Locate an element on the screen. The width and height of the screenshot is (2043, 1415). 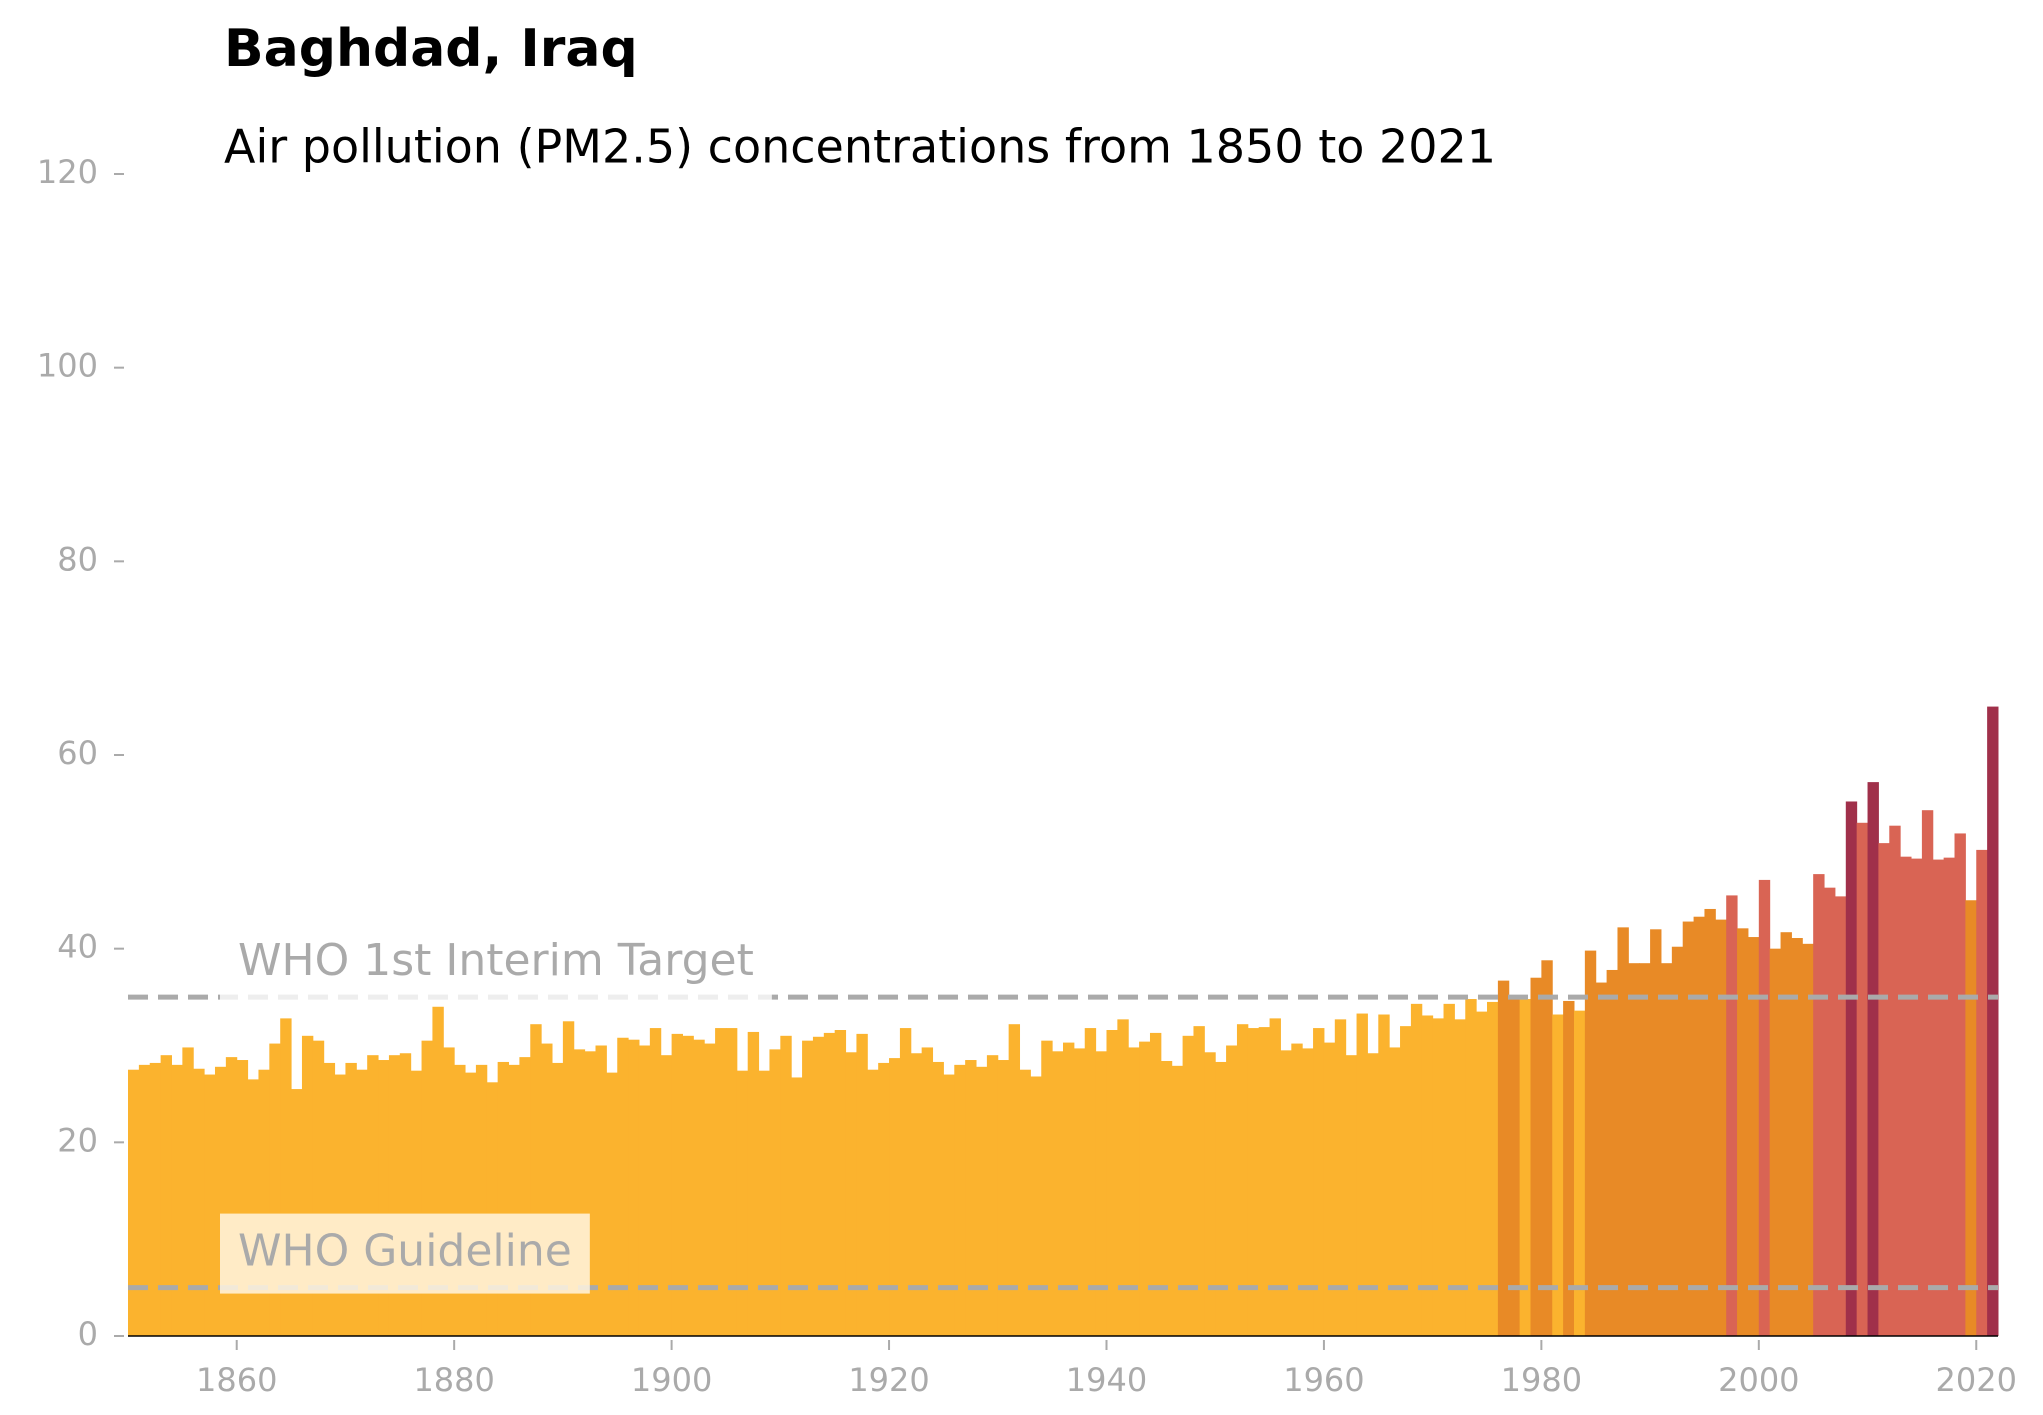
y-tick-label: 40 is located at coordinates (77, 947).